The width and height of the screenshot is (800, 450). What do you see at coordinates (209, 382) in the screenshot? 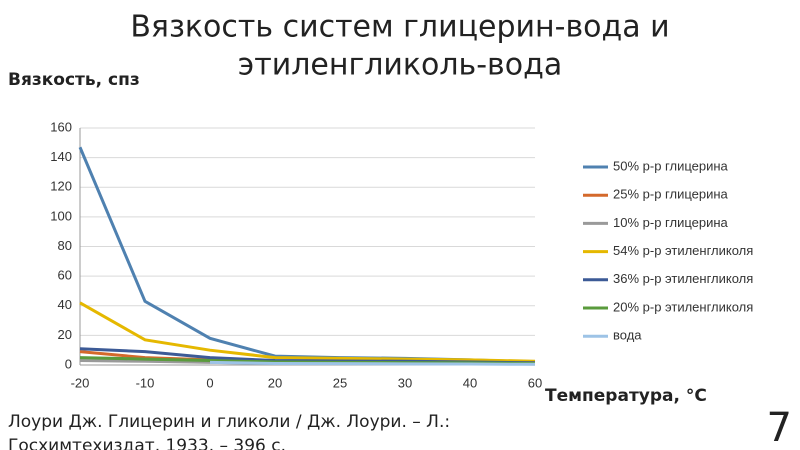
I see `x-tick-label: 0` at bounding box center [209, 382].